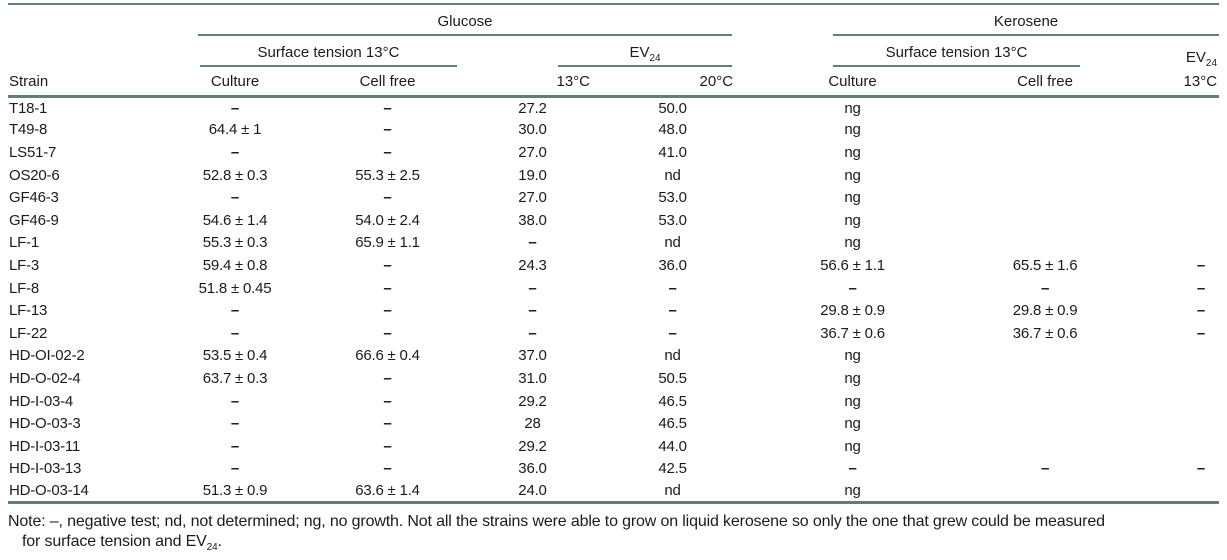 This screenshot has width=1227, height=560. Describe the element at coordinates (672, 469) in the screenshot. I see `cell-ev24-20c-glucose: 42.5` at that location.